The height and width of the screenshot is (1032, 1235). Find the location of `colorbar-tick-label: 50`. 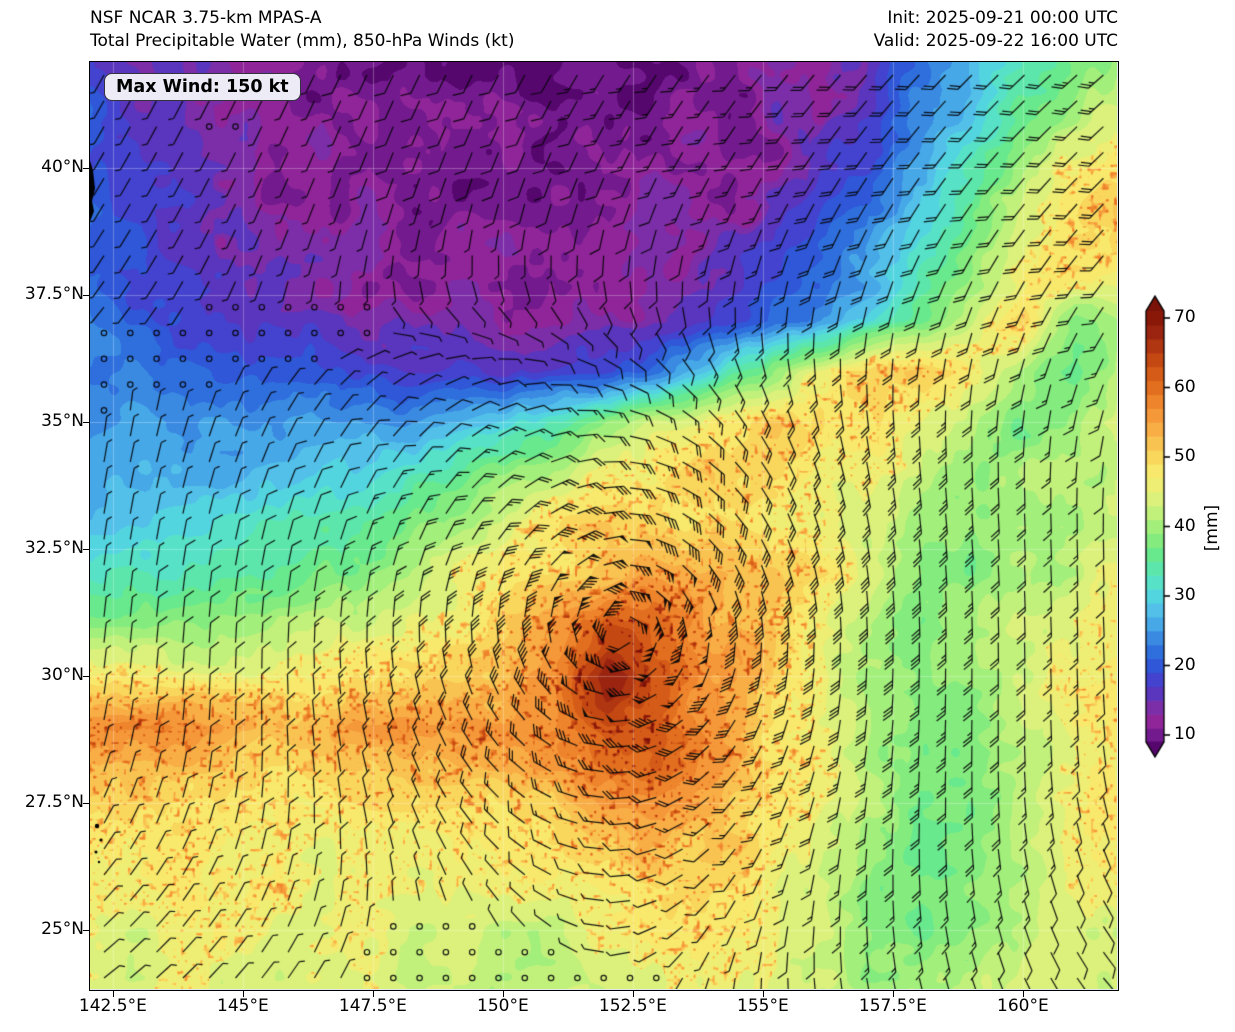

colorbar-tick-label: 50 is located at coordinates (1185, 456).